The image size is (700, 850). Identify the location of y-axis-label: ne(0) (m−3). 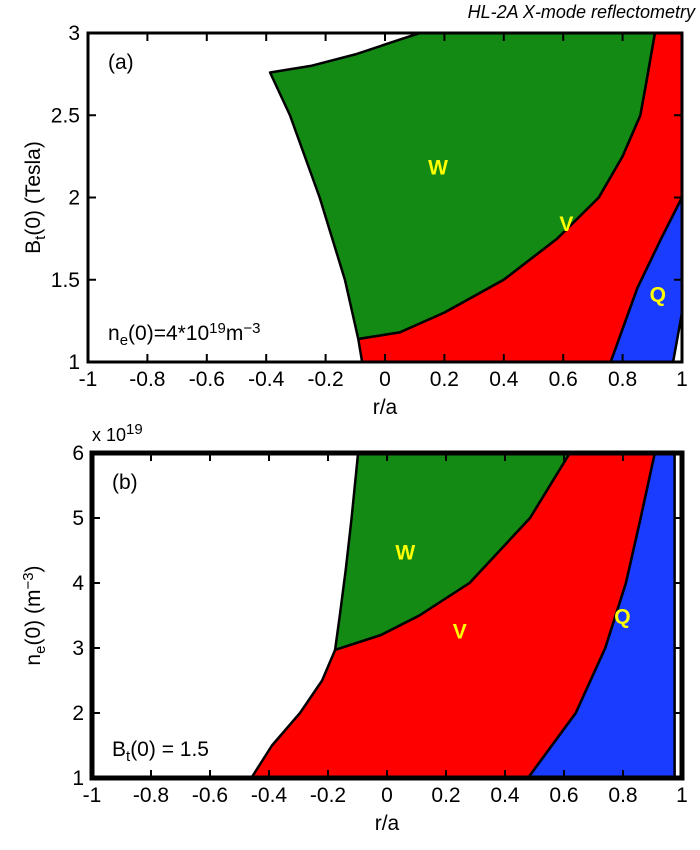
(34, 615).